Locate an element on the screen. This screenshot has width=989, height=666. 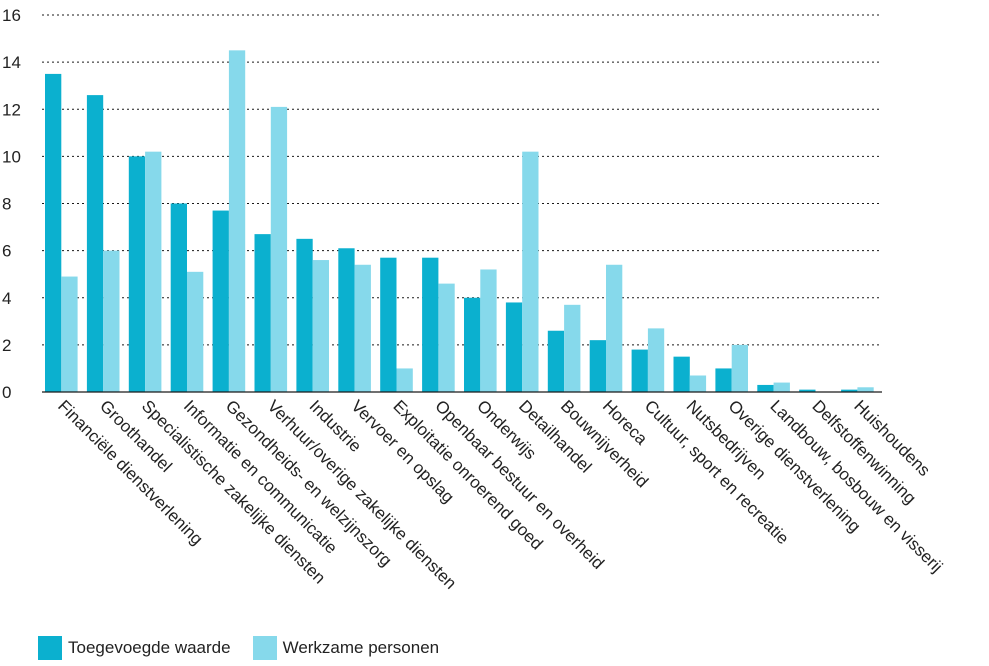
x-tick-label: Landbouw, bosbouw en visserij is located at coordinates (856, 486).